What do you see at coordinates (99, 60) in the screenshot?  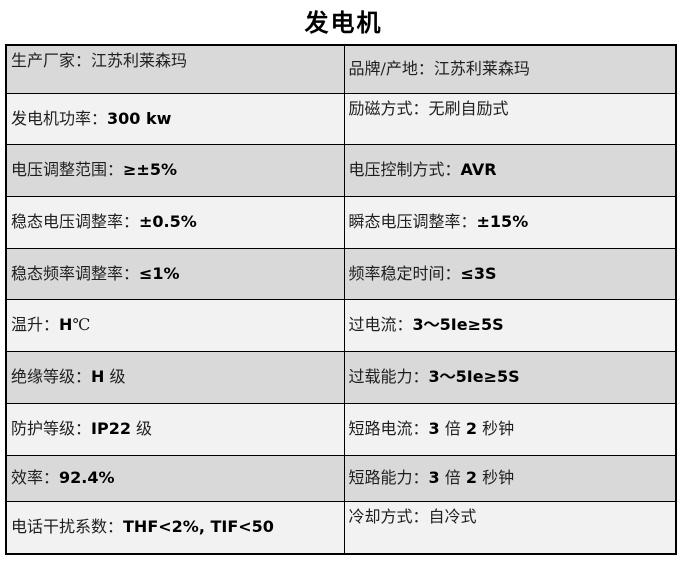 I see `spec-label: 生产厂家：江苏利莱森玛` at bounding box center [99, 60].